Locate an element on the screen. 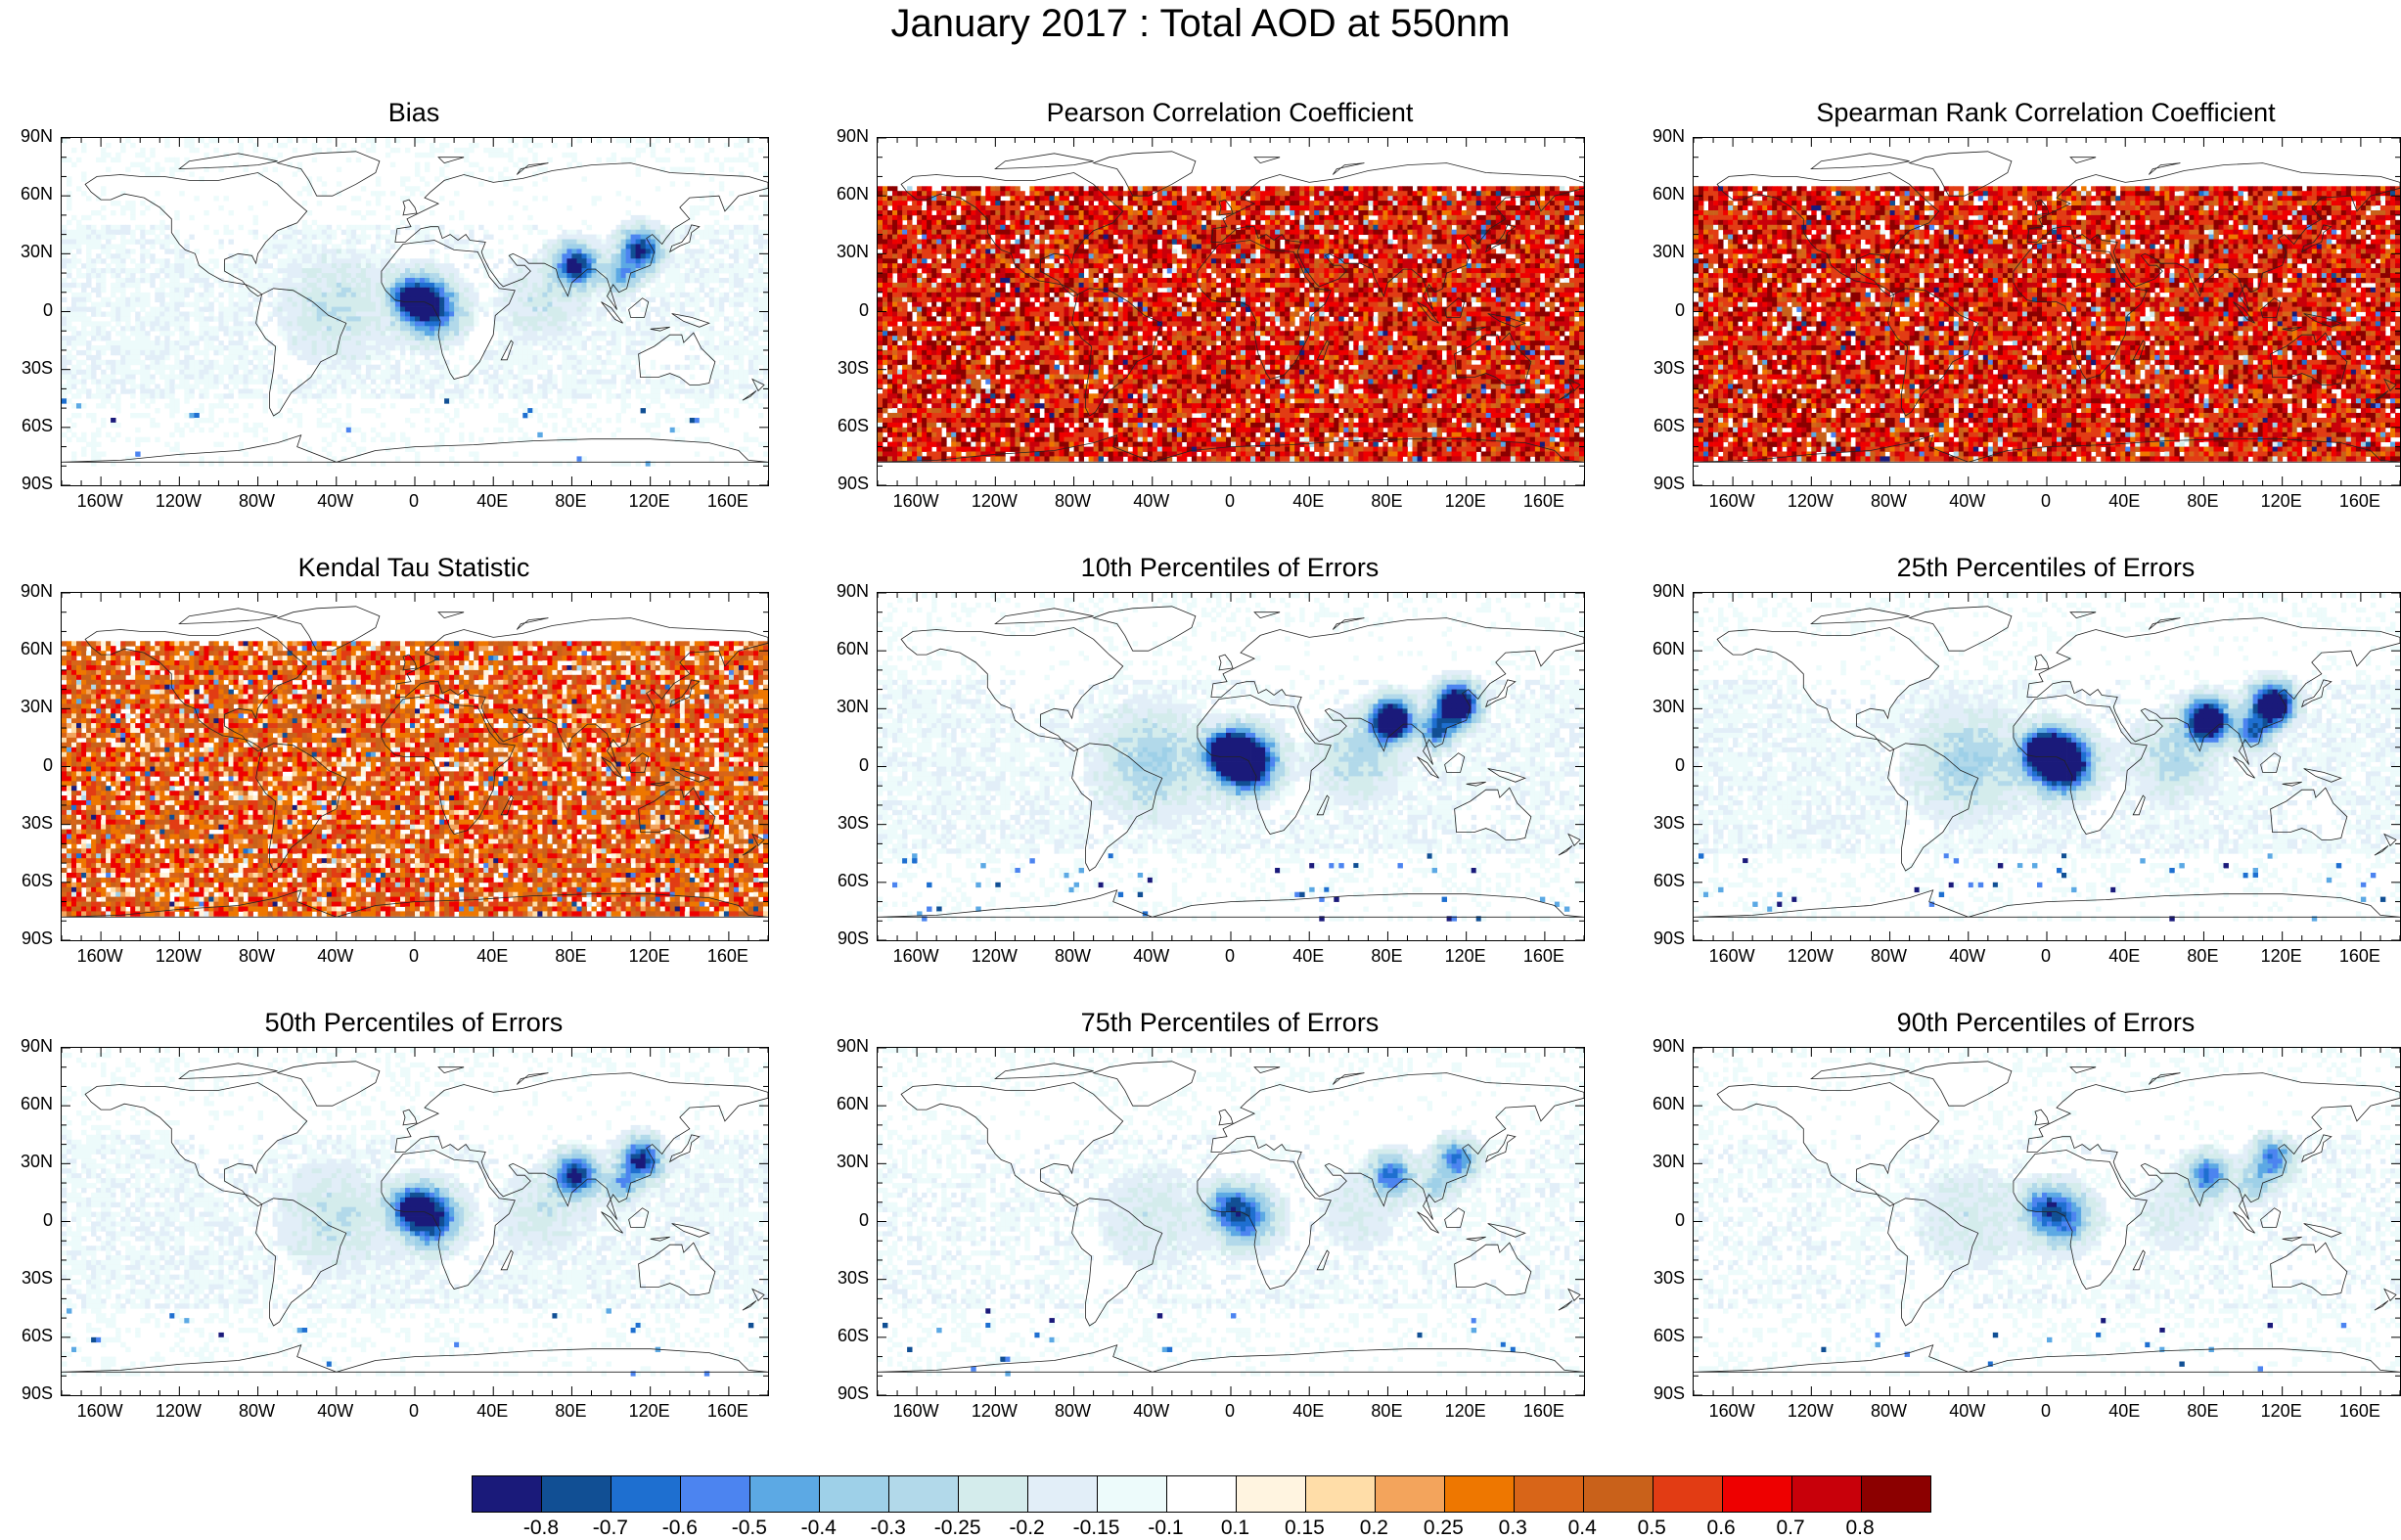  colorbar-label: -0.4 is located at coordinates (819, 1528).